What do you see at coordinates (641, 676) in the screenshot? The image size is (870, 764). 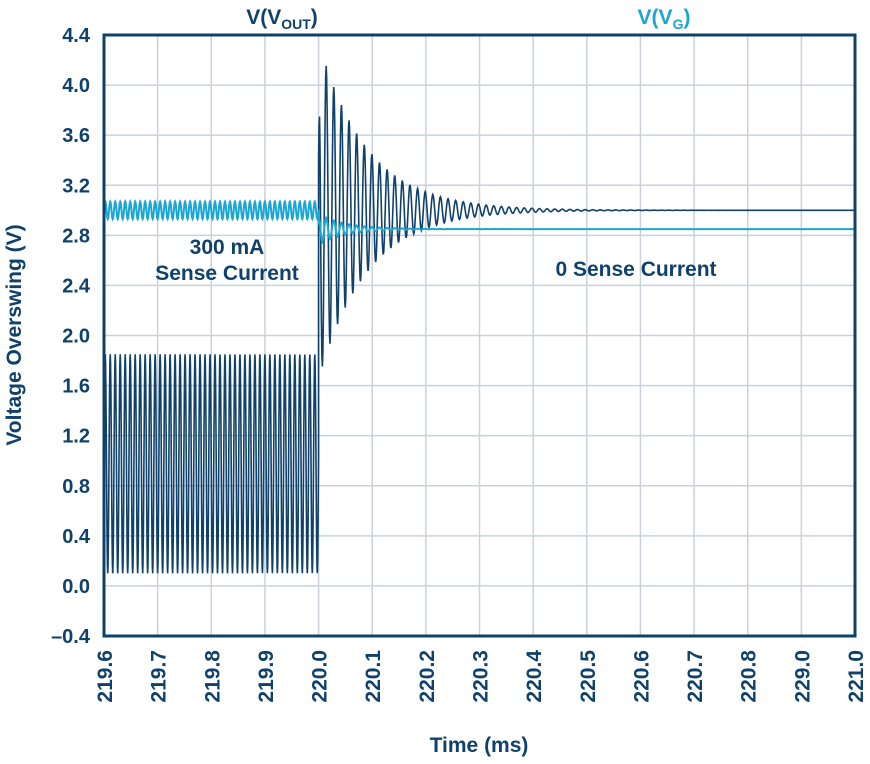 I see `x-tick-label: 220.6` at bounding box center [641, 676].